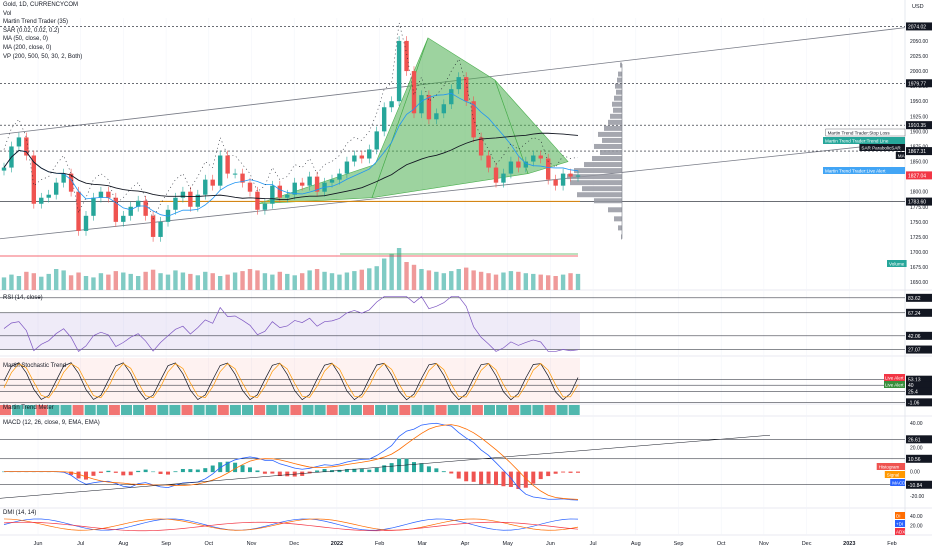  Describe the element at coordinates (917, 84) in the screenshot. I see `price-axis-tag-text: 1979.77` at that location.